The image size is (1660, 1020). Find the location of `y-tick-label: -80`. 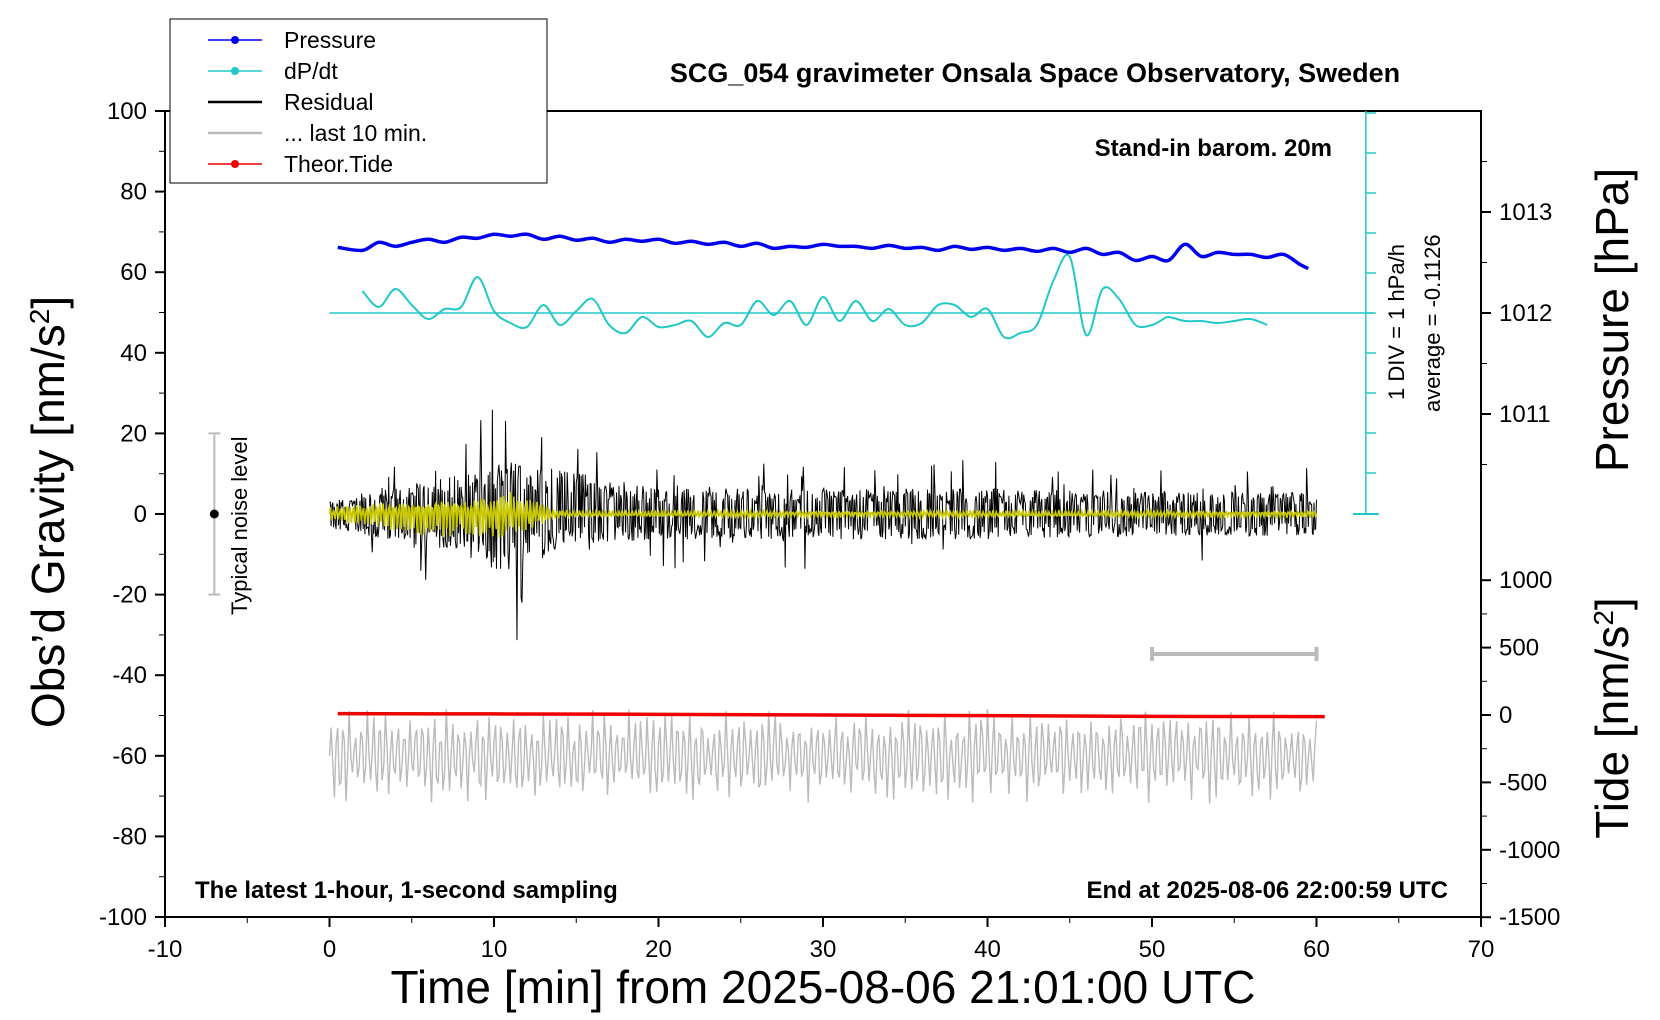

y-tick-label: -80 is located at coordinates (129, 836).